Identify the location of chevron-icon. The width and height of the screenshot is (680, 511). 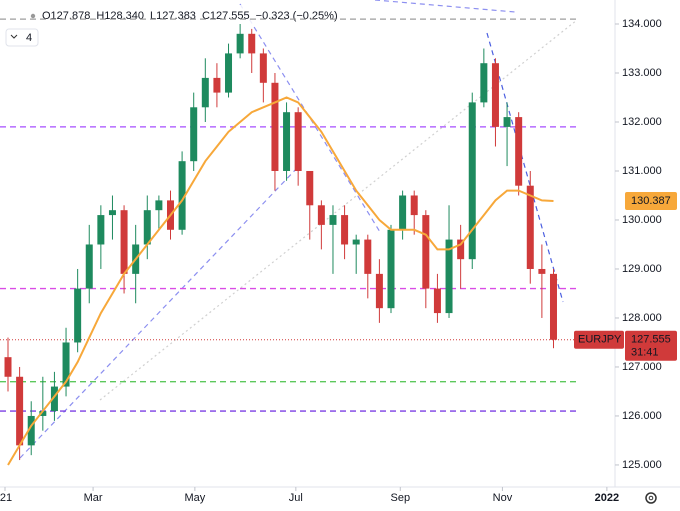
(14, 36).